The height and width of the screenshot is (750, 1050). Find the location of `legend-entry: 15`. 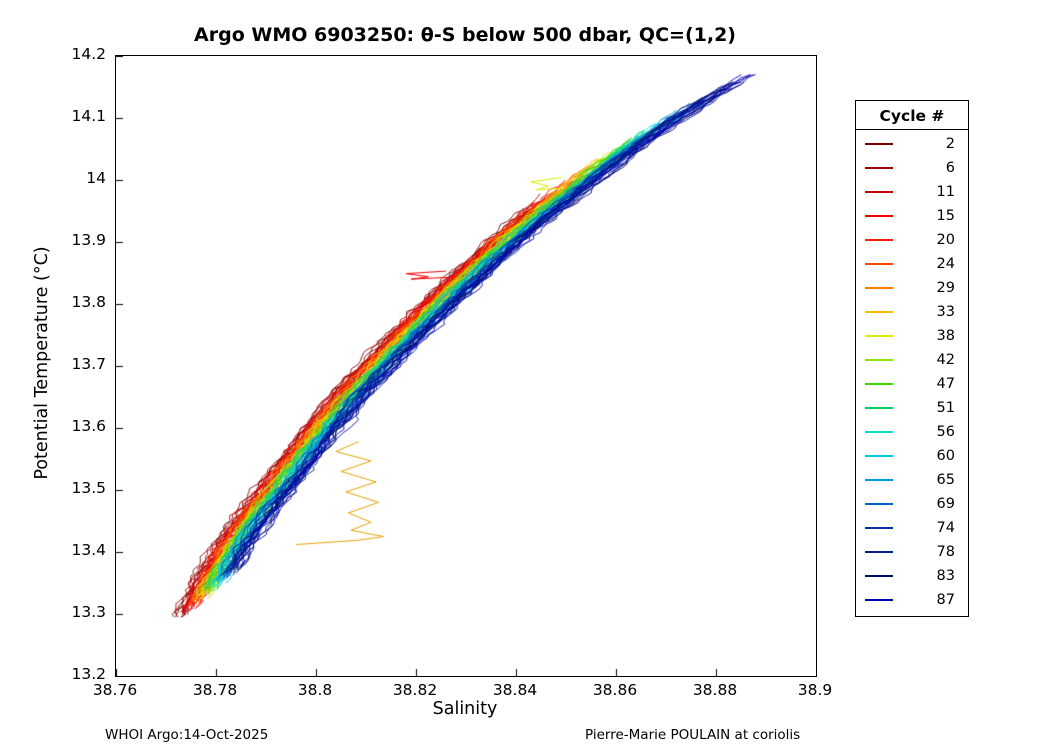

legend-entry: 15 is located at coordinates (912, 216).